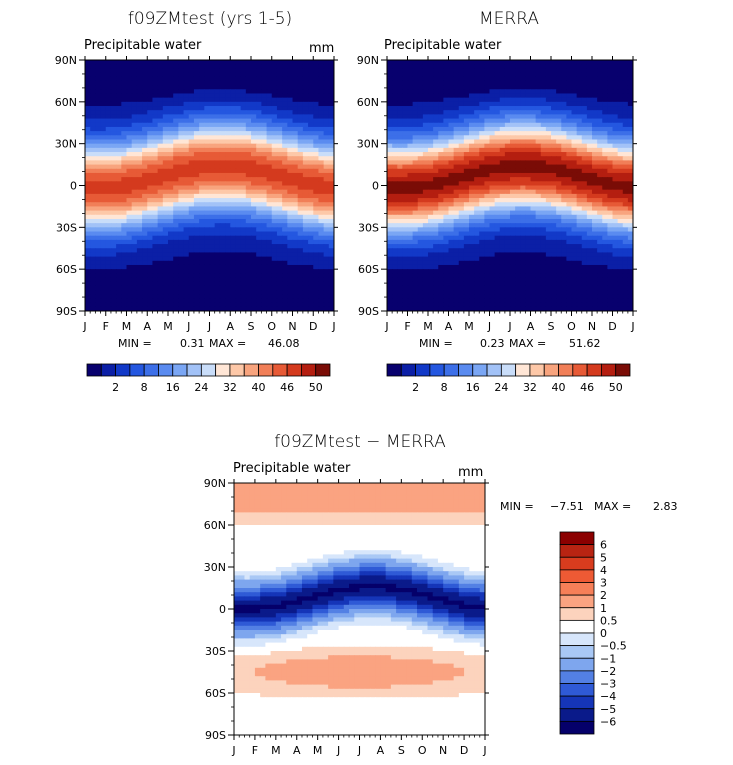  I want to click on field-row, so click(510, 108).